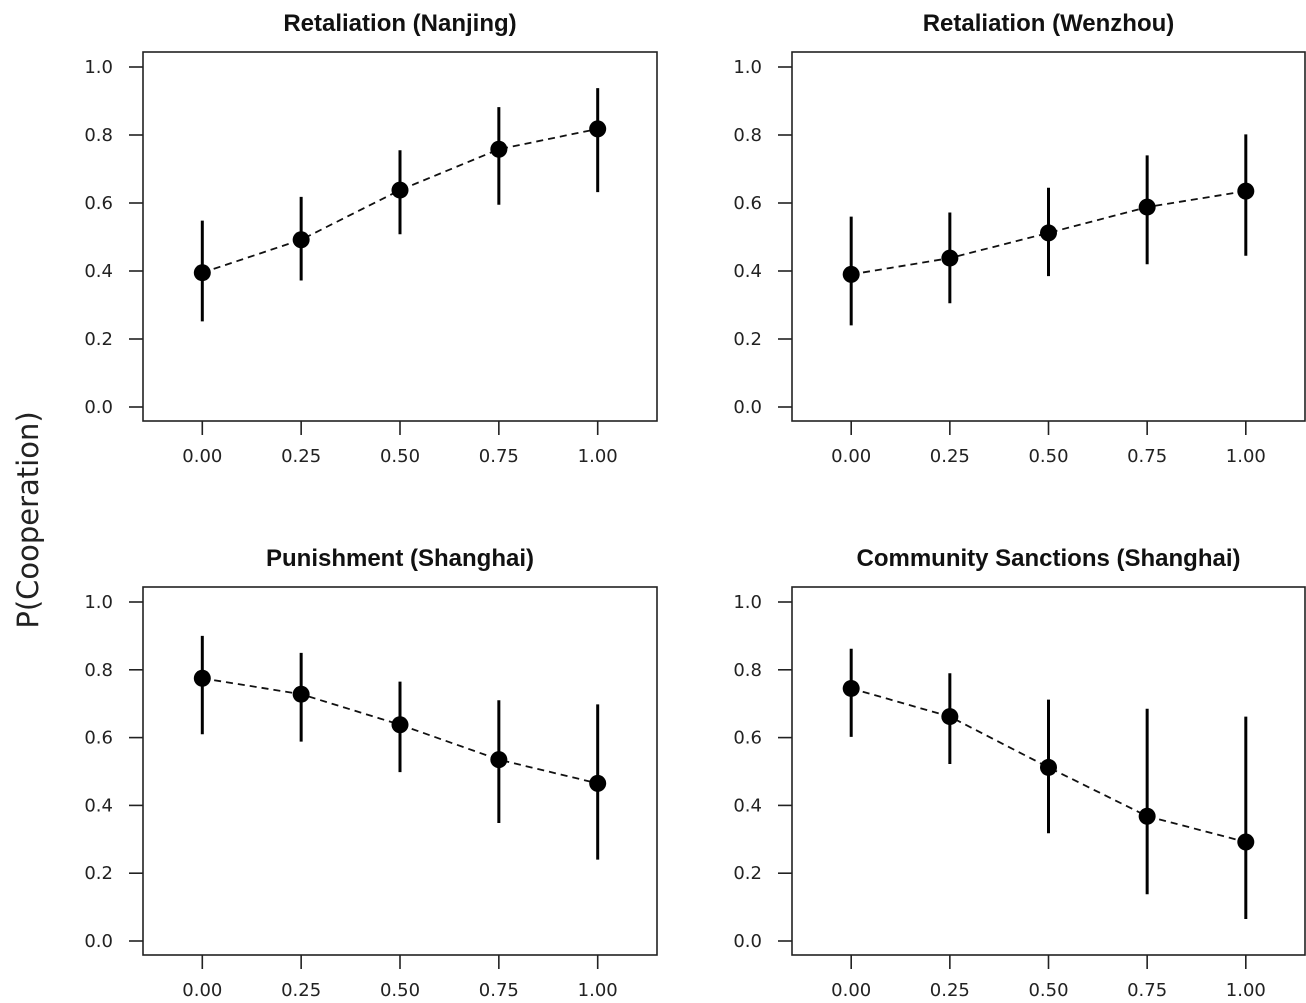 The width and height of the screenshot is (1306, 1003). I want to click on plot-frame, so click(400, 236).